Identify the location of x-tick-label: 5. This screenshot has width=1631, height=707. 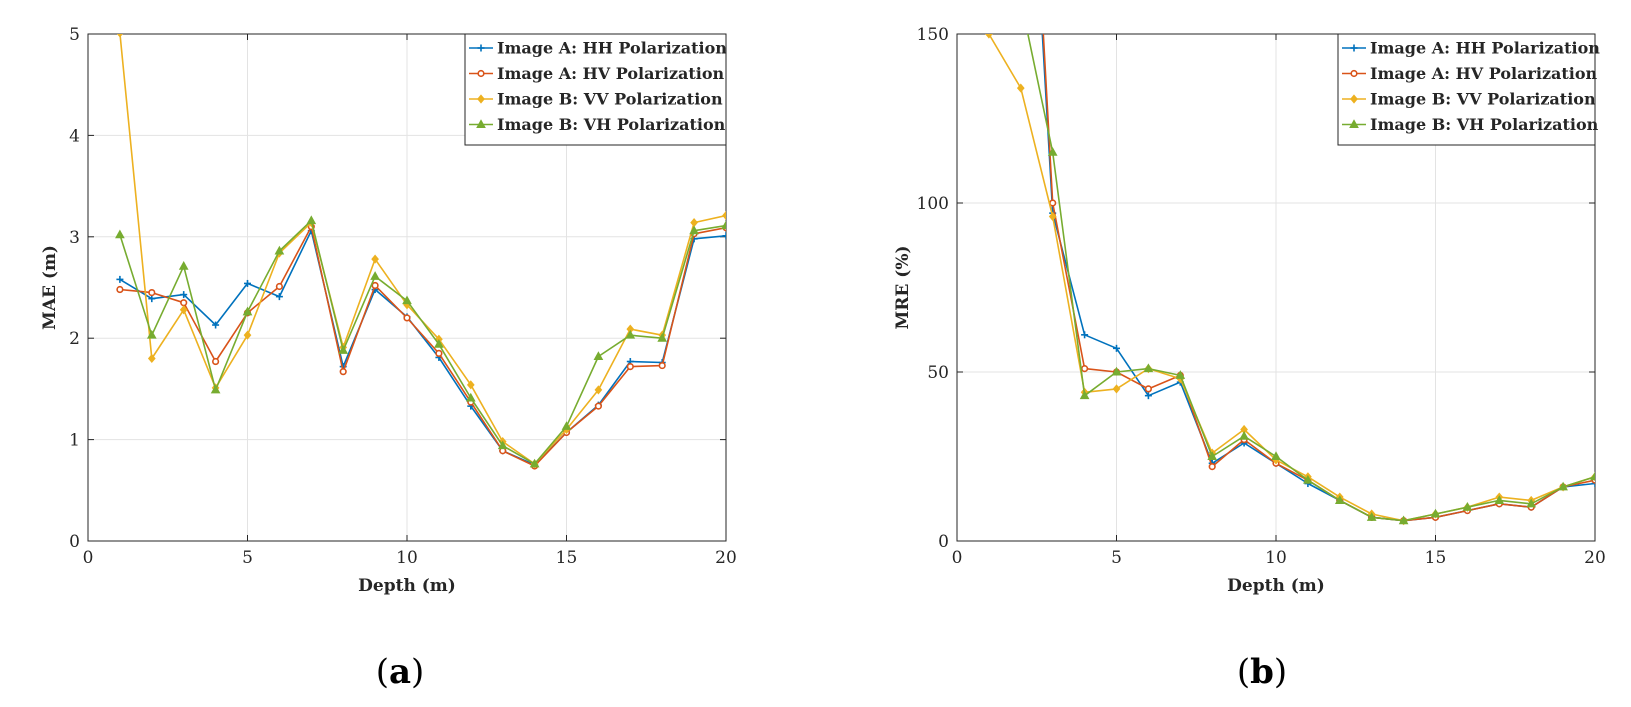
(1116, 558).